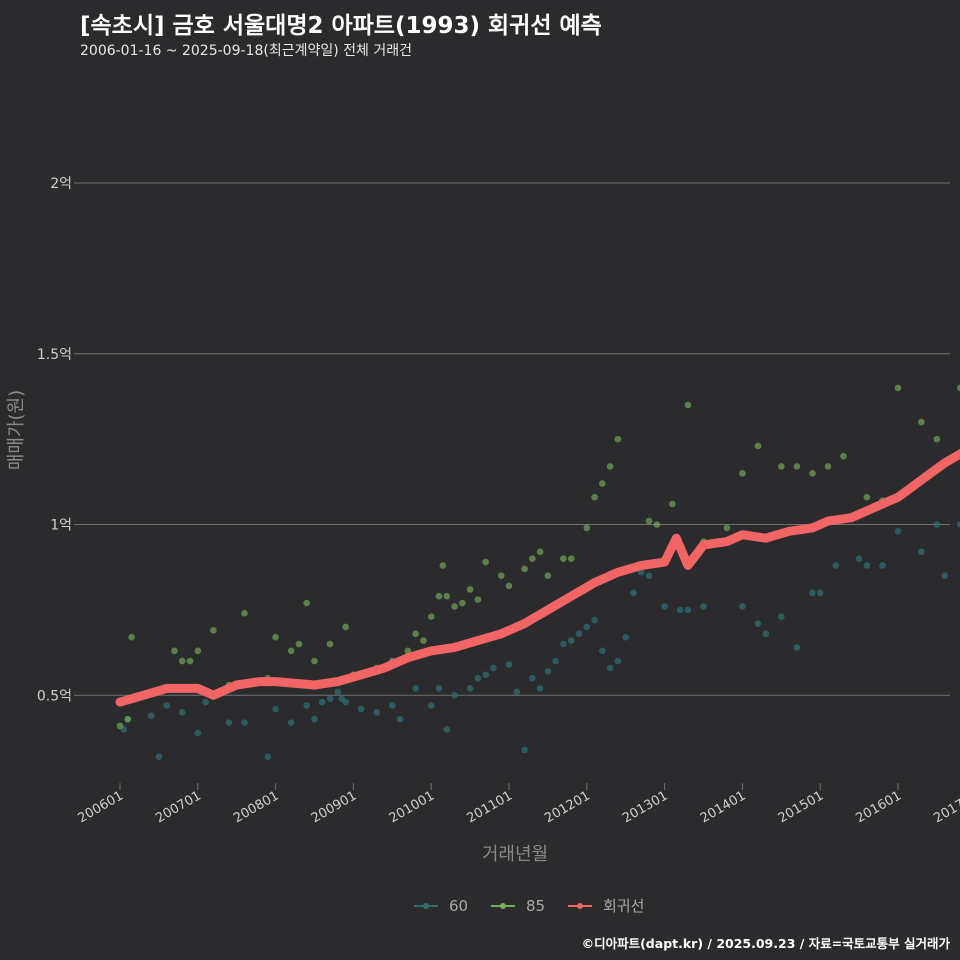  What do you see at coordinates (16, 430) in the screenshot?
I see `y-axis-title: 매매가(원)` at bounding box center [16, 430].